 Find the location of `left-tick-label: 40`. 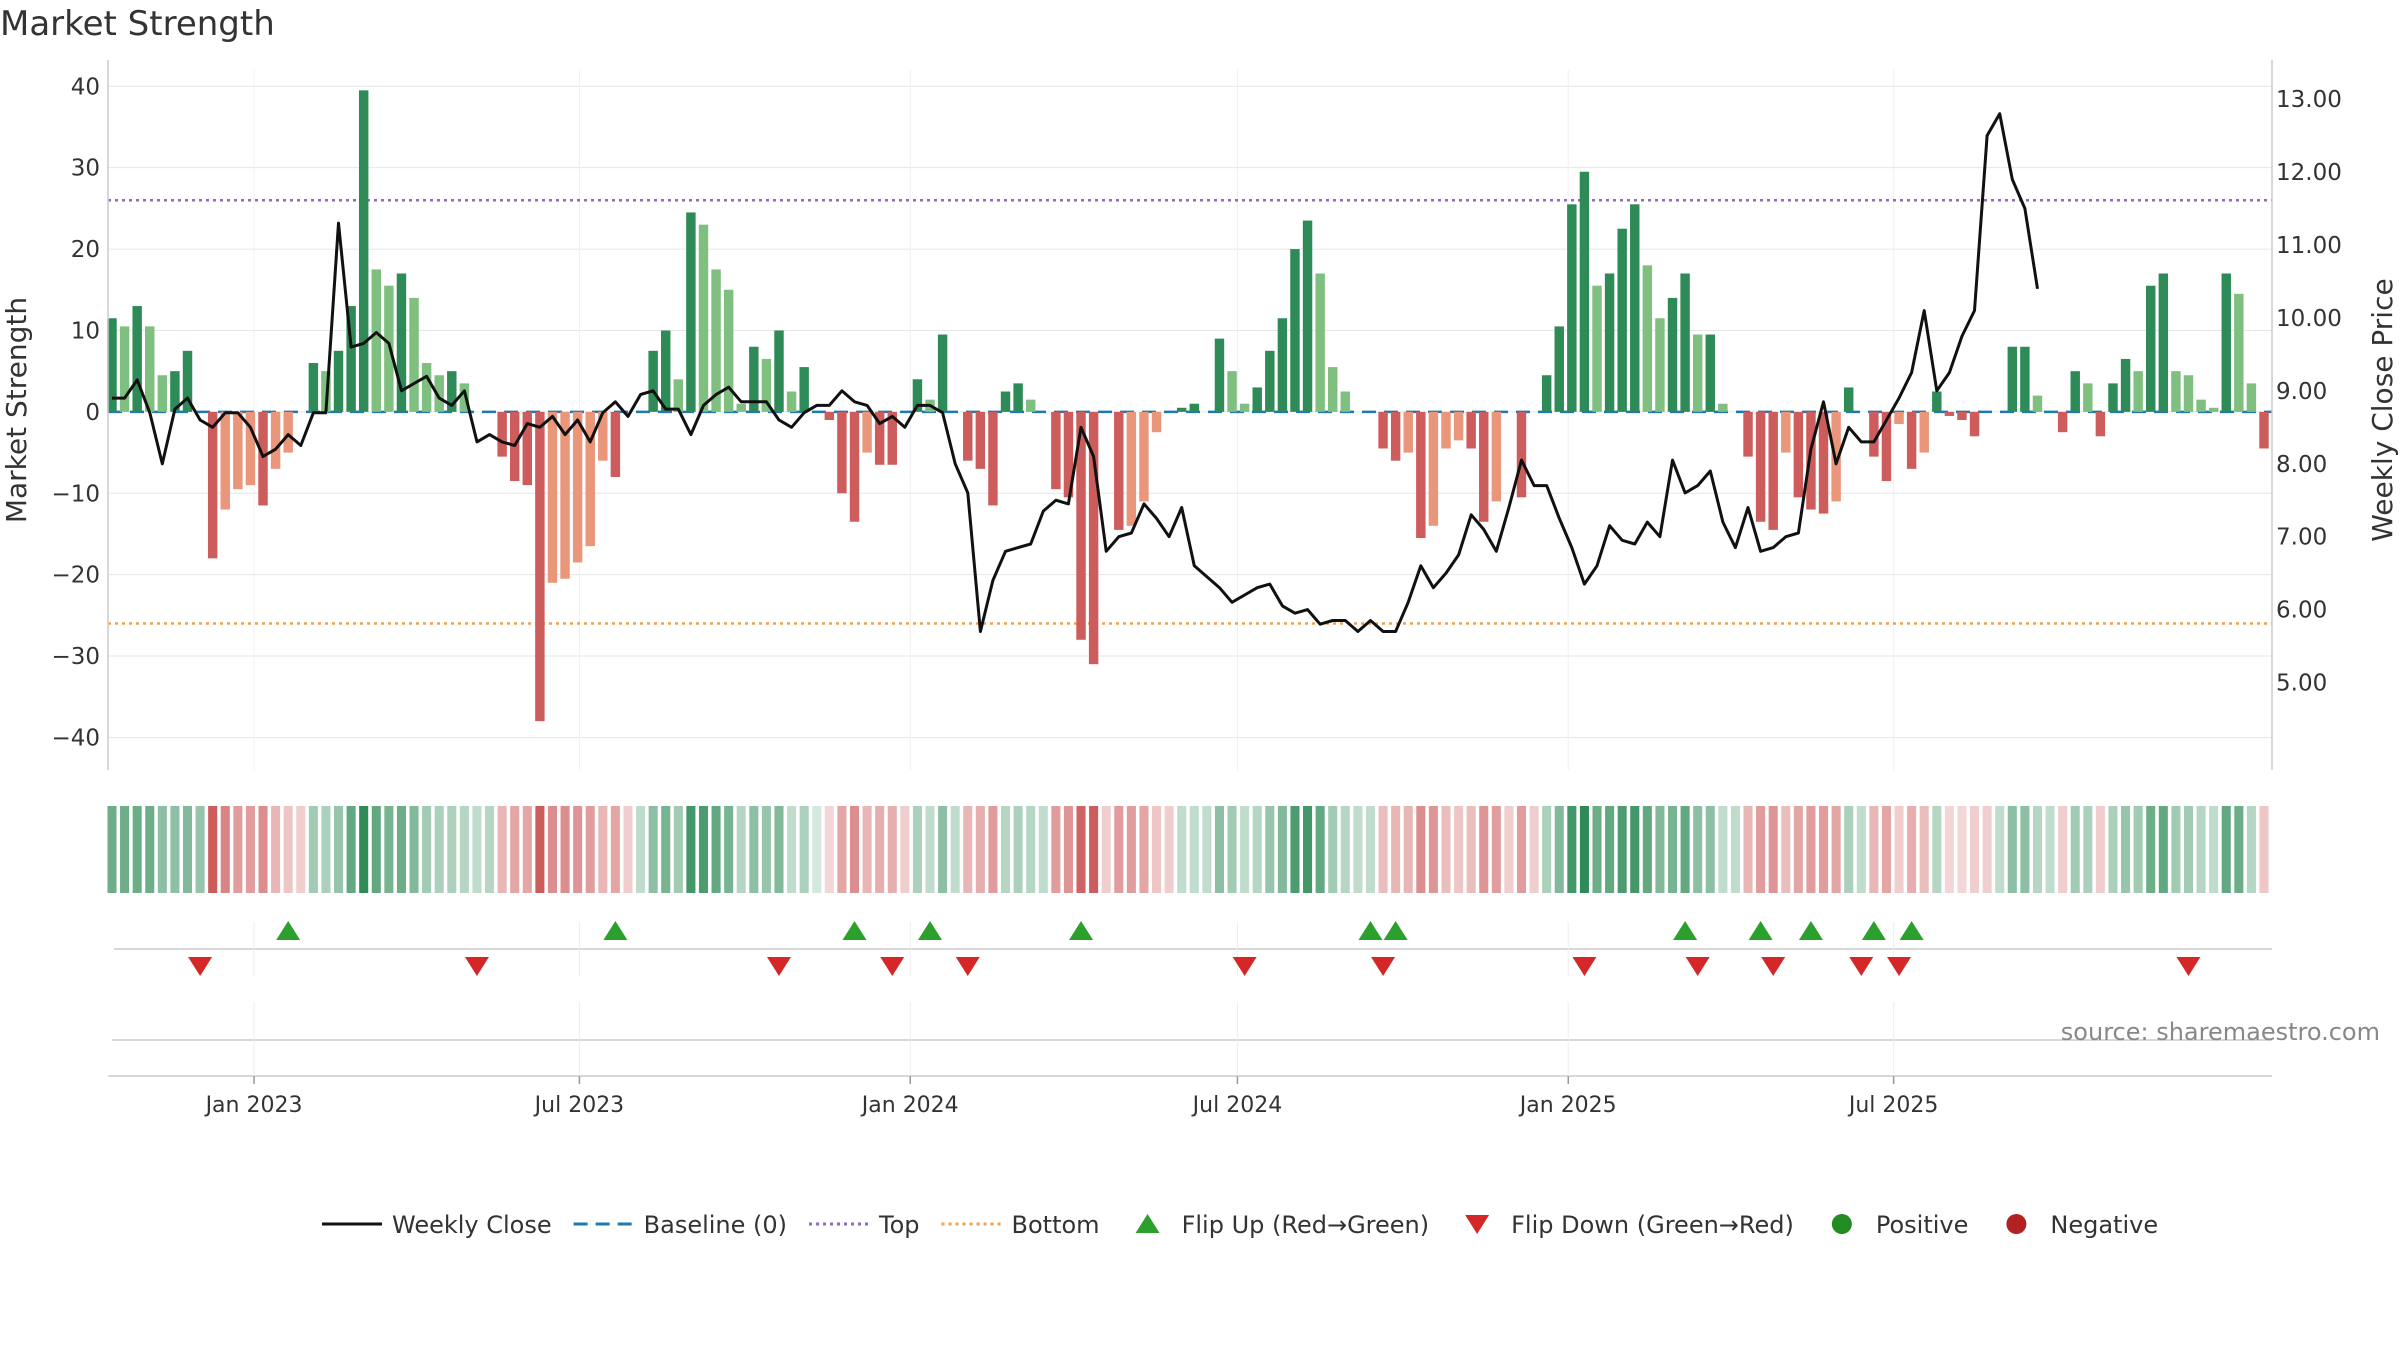

left-tick-label: 40 is located at coordinates (85, 87).